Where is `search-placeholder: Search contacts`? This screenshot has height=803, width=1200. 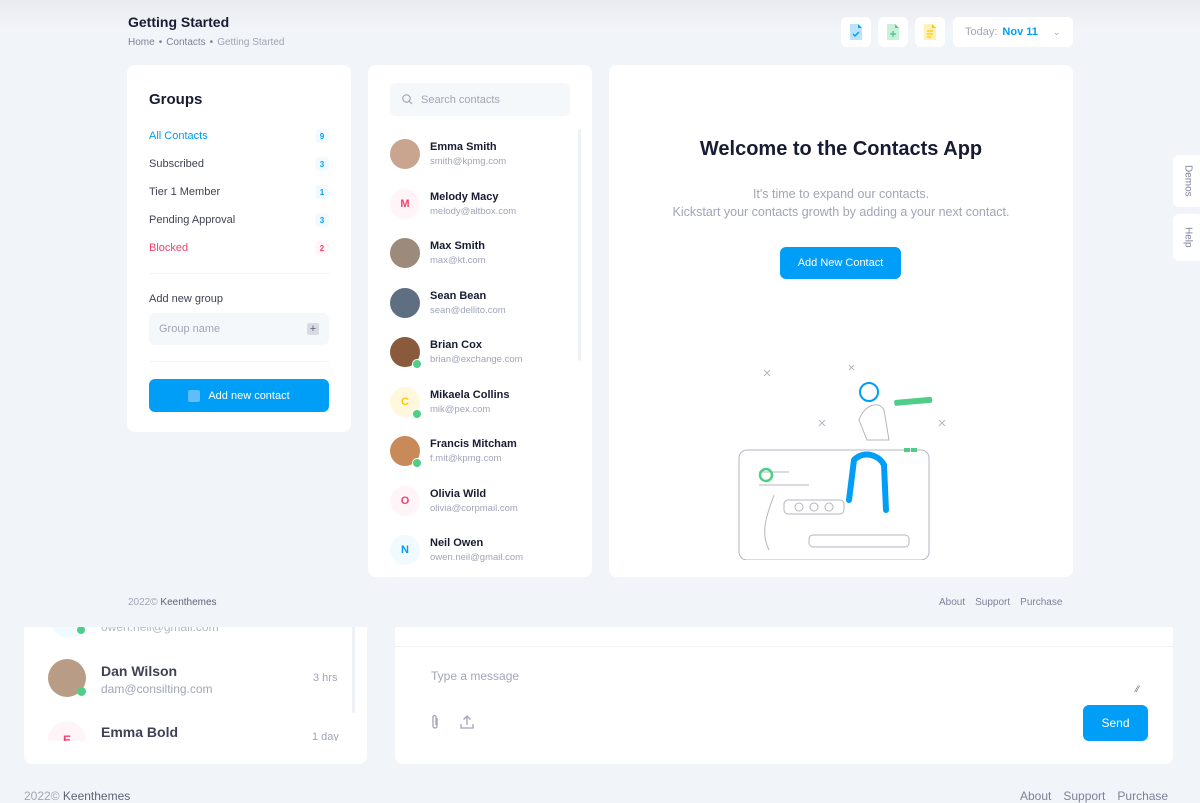
search-placeholder: Search contacts is located at coordinates (460, 99).